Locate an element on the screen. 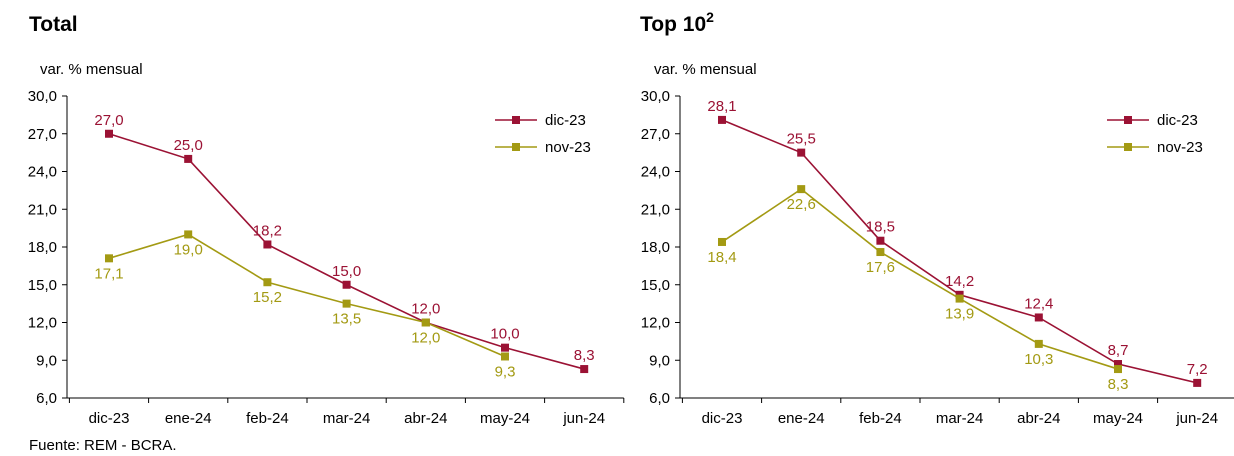 Image resolution: width=1234 pixels, height=456 pixels. data-label: 27,0 is located at coordinates (108, 120).